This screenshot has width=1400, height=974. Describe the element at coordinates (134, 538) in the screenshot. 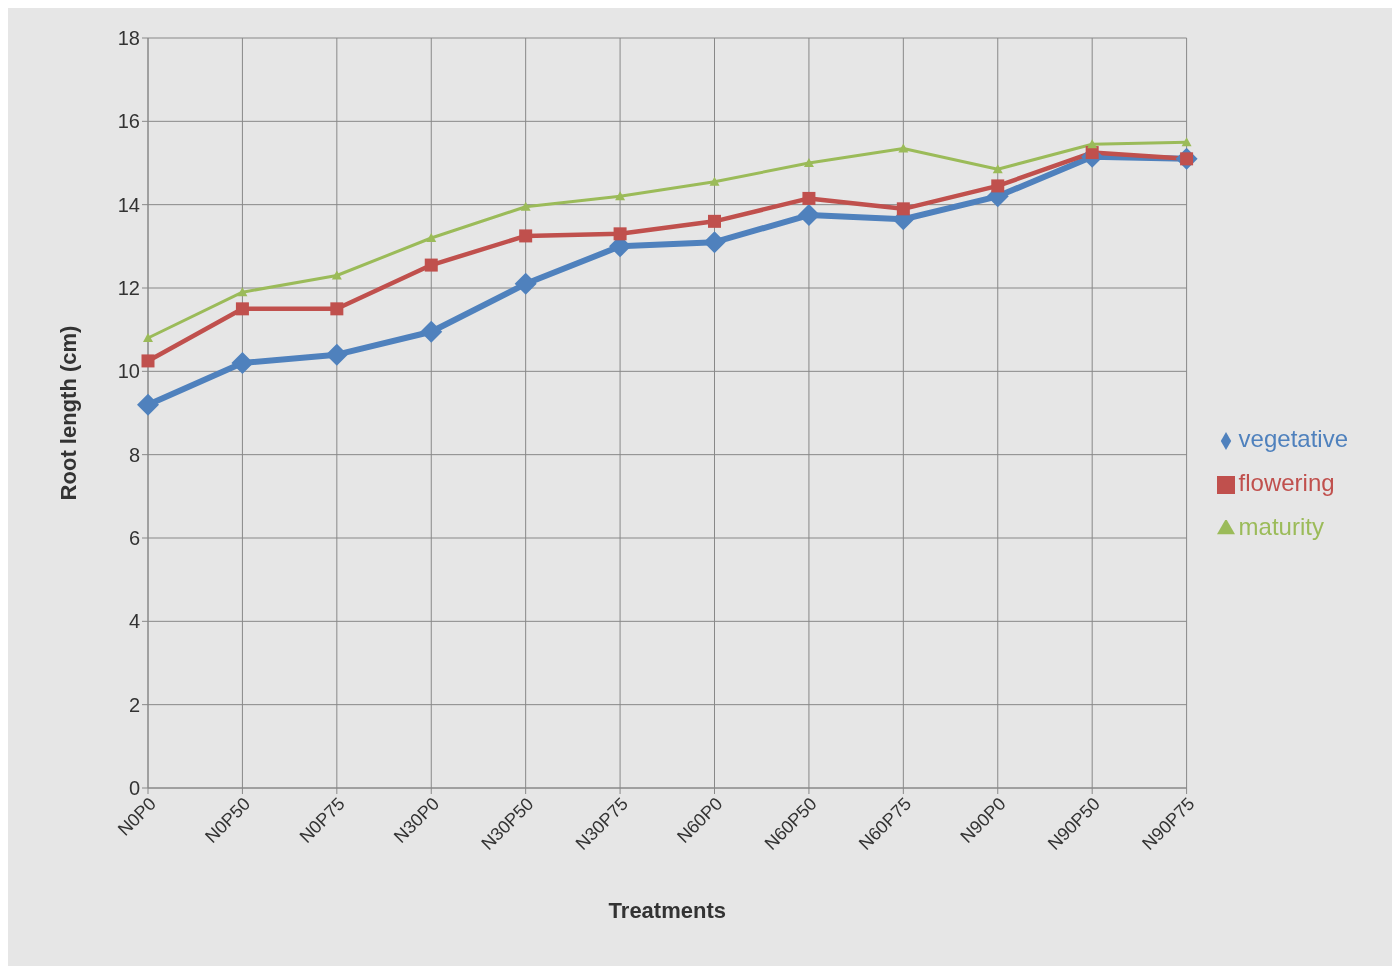

I see `y-tick-label: 6` at that location.